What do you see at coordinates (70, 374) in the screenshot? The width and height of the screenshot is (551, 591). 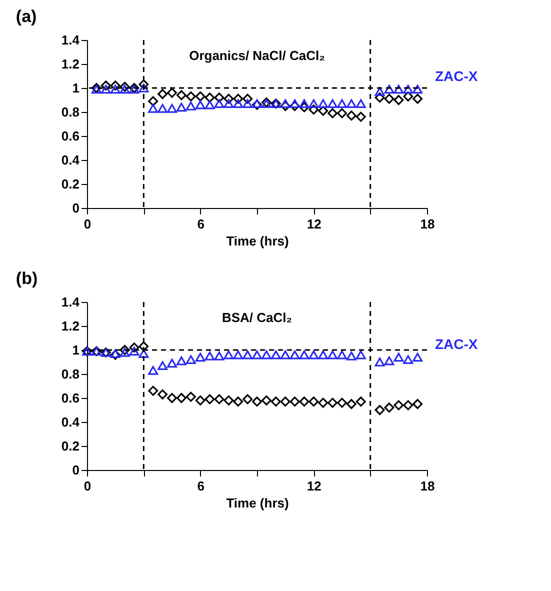 I see `y-tick-label: 0.8` at bounding box center [70, 374].